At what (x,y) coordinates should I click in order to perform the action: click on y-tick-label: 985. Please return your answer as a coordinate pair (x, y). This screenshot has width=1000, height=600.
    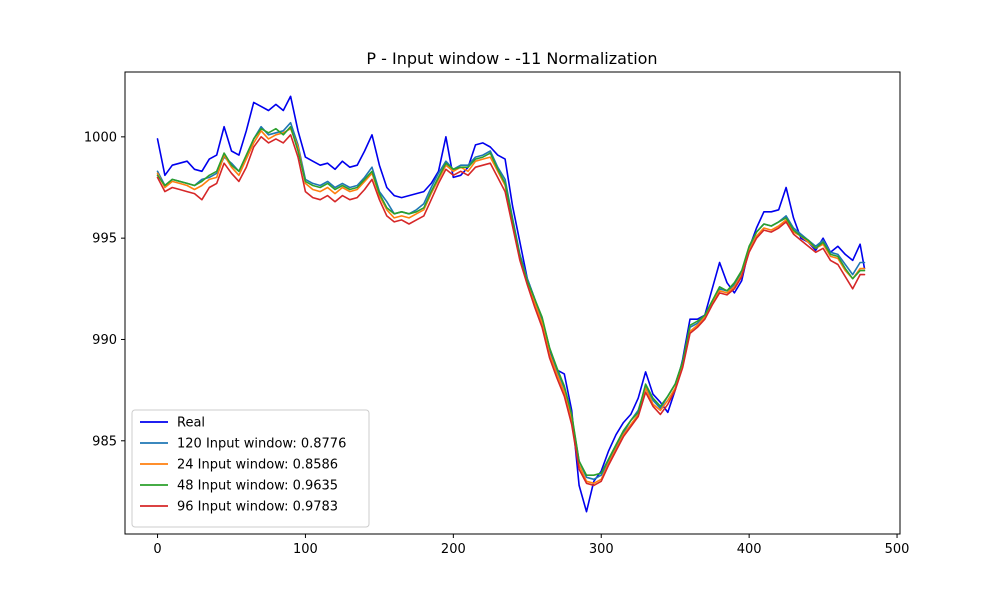
    Looking at the image, I should click on (104, 441).